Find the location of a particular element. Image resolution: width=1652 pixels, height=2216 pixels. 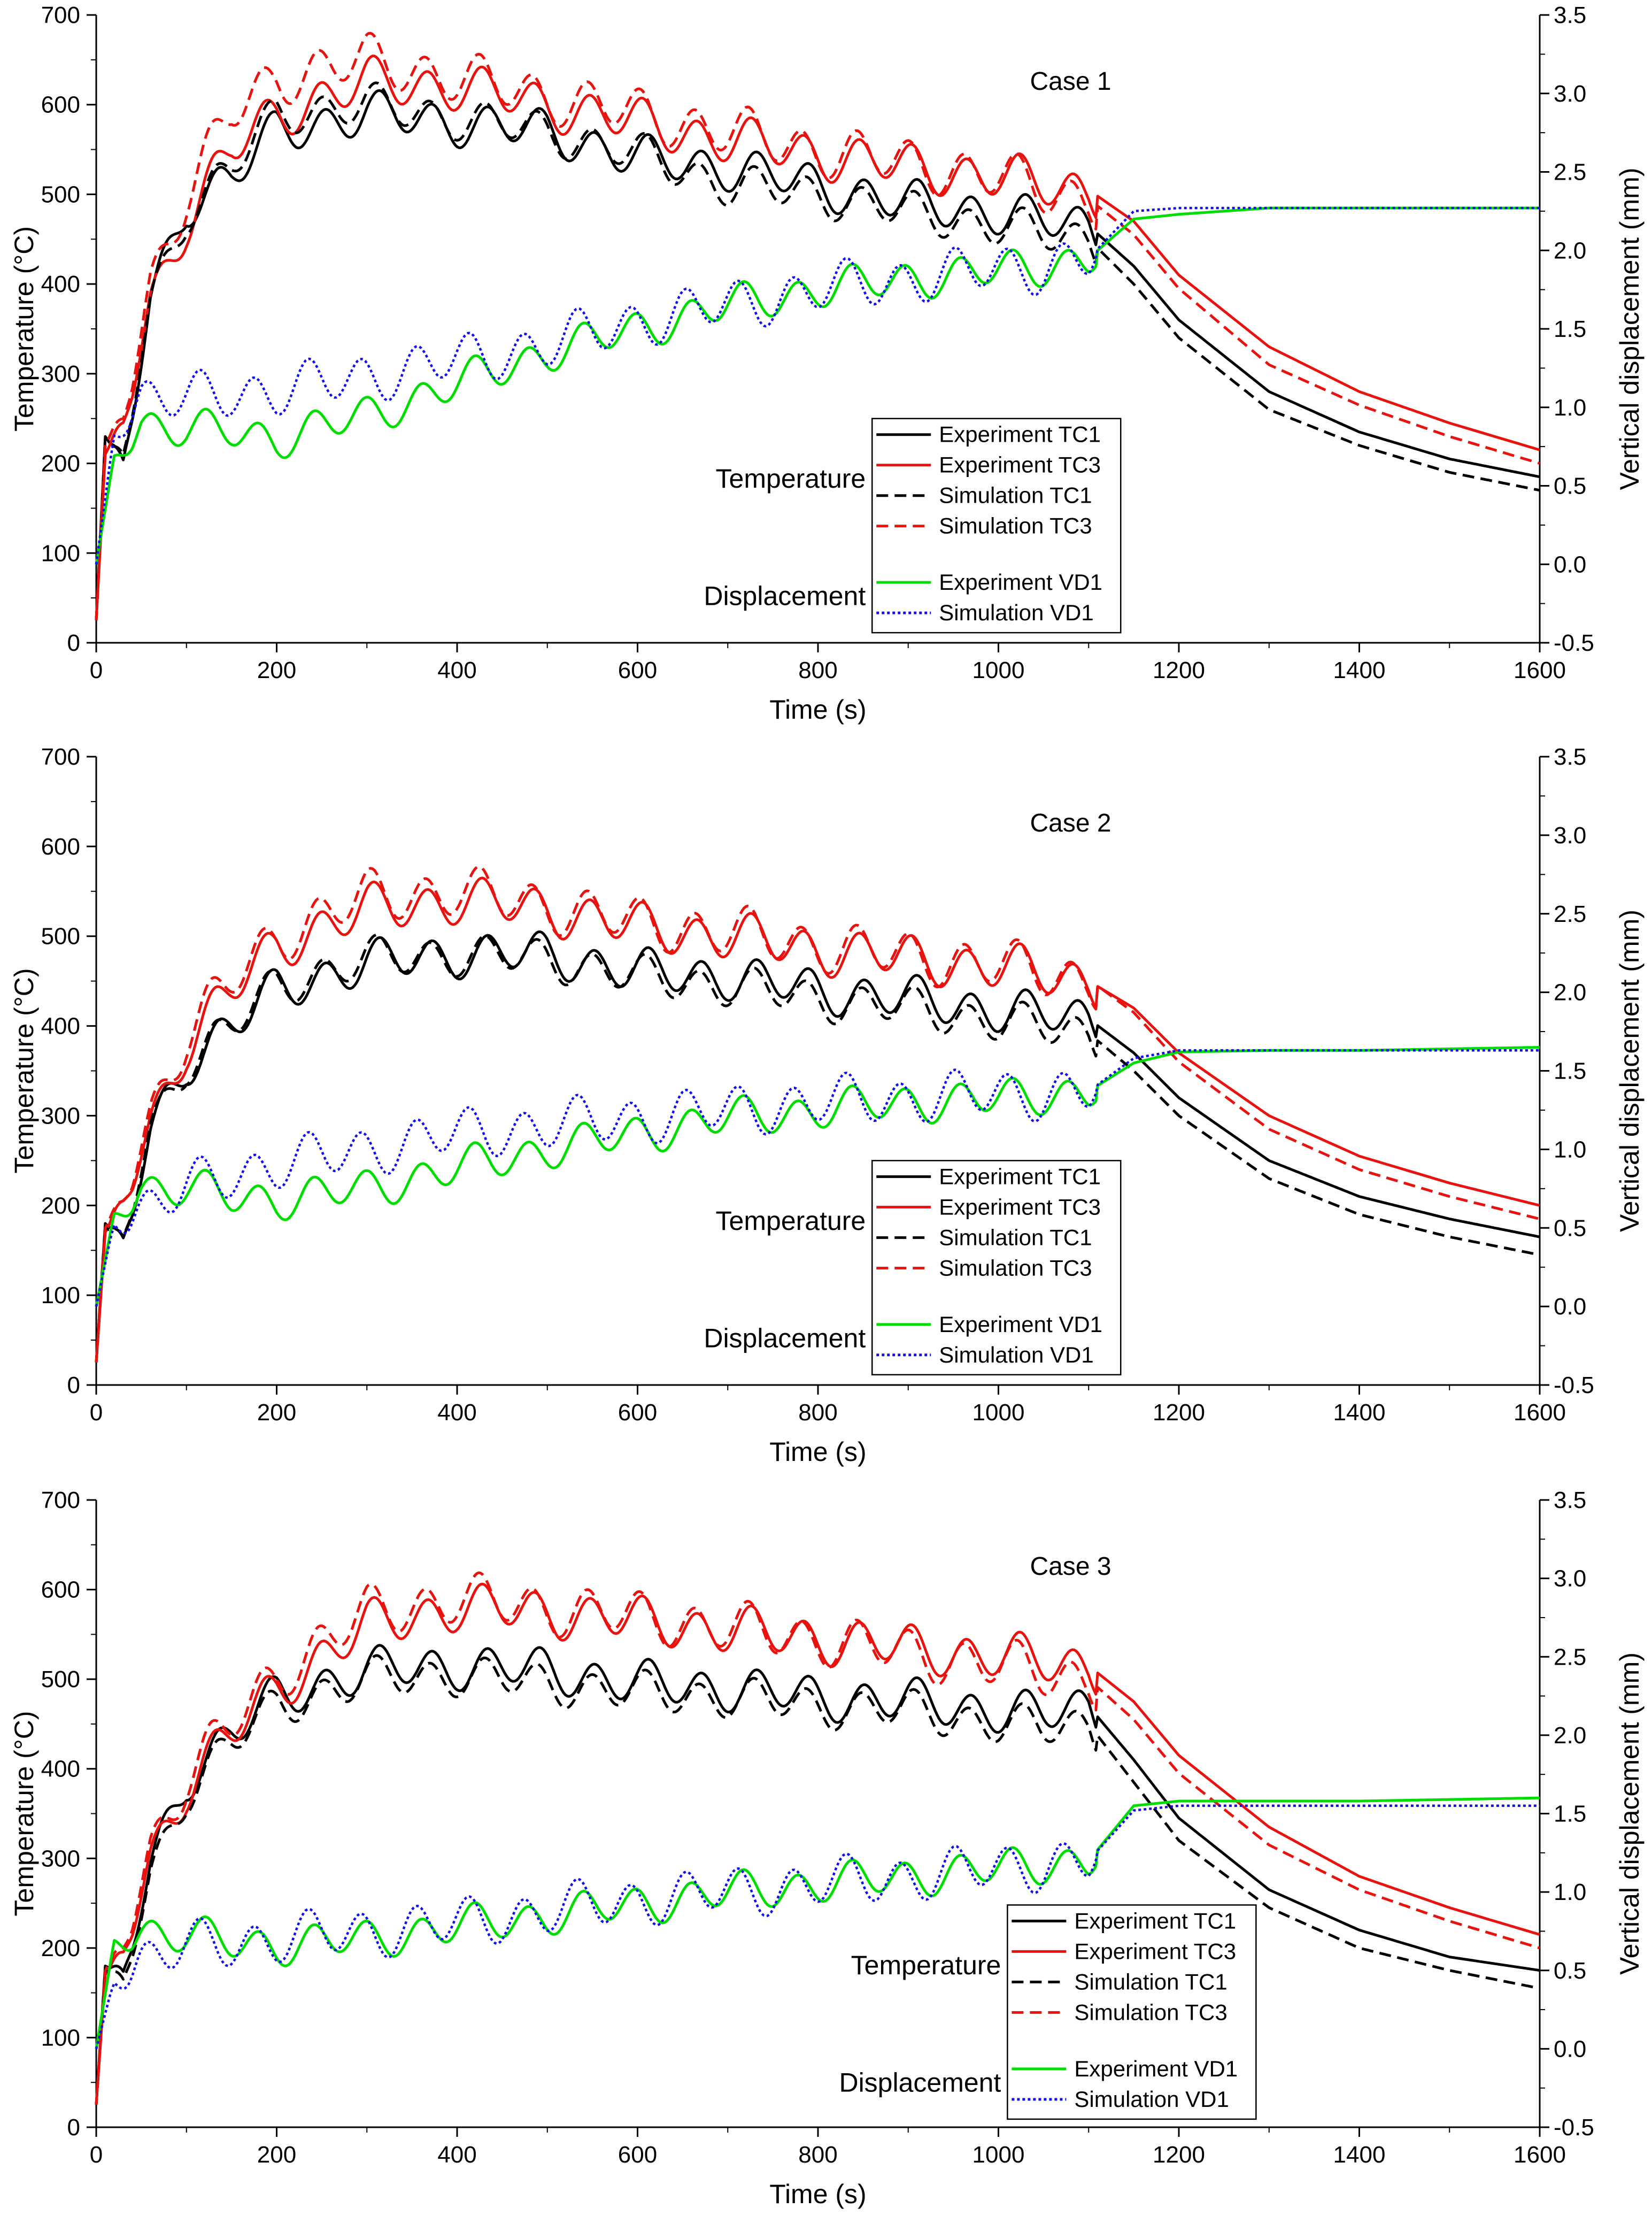

chart-title: Case 3 is located at coordinates (1070, 1566).